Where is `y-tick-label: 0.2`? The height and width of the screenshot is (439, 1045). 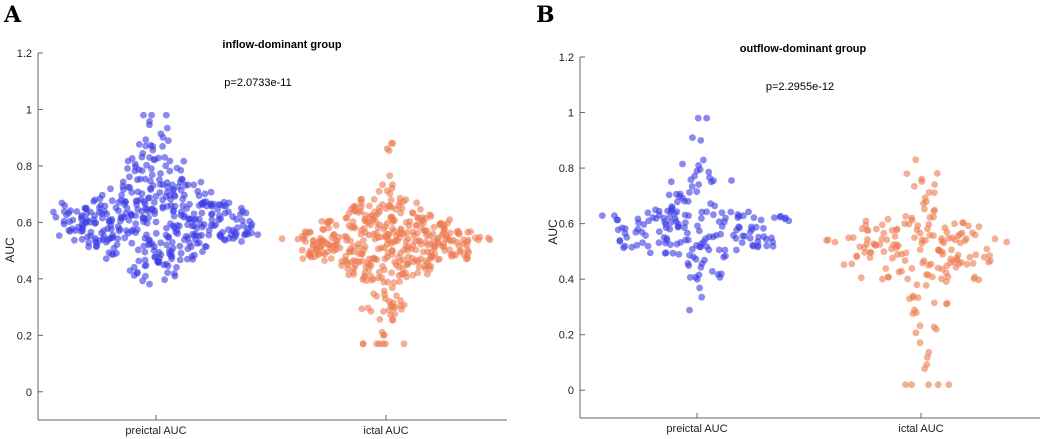 y-tick-label: 0.2 is located at coordinates (24, 336).